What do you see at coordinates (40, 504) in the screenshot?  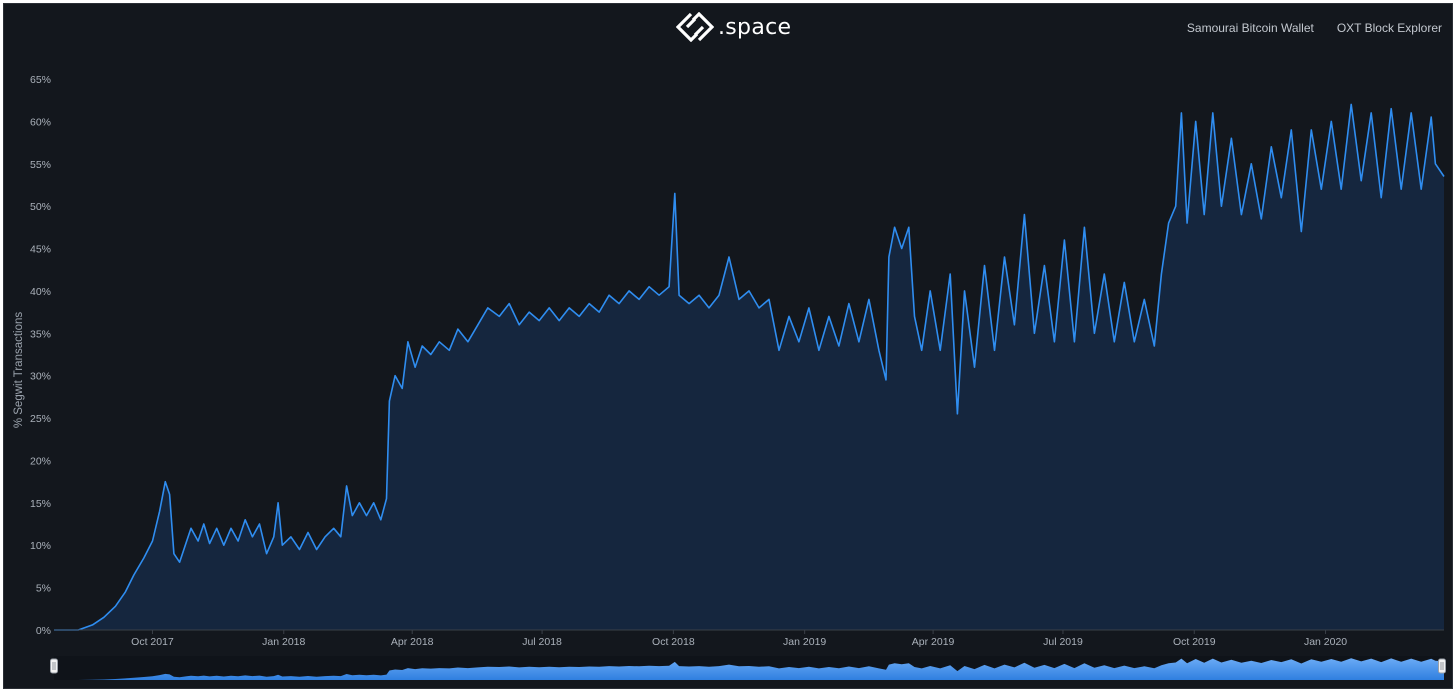 I see `y-tick-label: 15%` at bounding box center [40, 504].